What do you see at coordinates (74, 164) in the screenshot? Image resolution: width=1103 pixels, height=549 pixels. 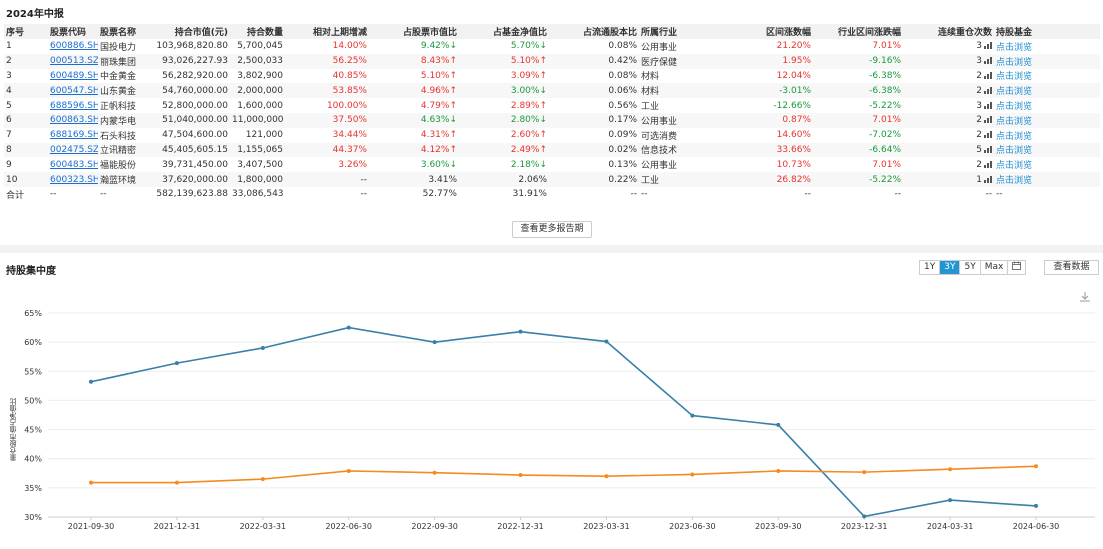 I see `stock-code-link: 600483.SH` at bounding box center [74, 164].